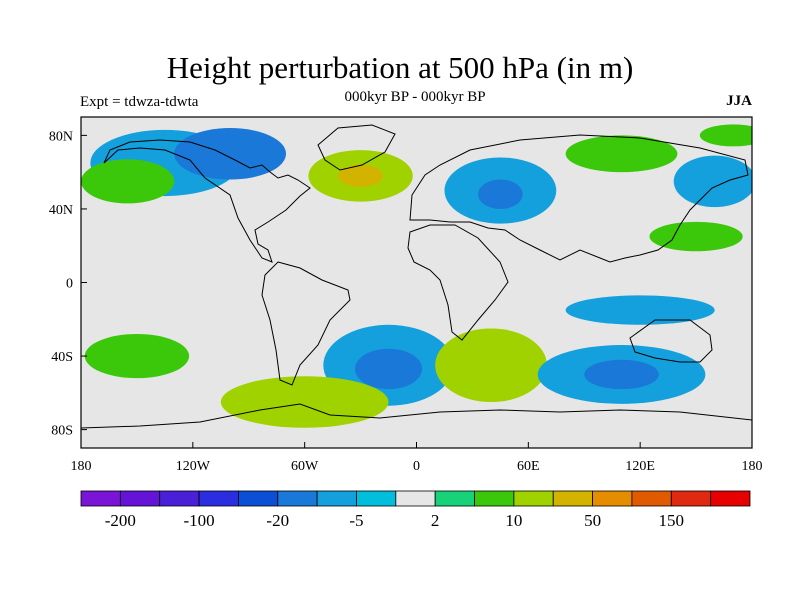 The height and width of the screenshot is (600, 800). Describe the element at coordinates (139, 102) in the screenshot. I see `experiment-label: Expt = tdwza-tdwta` at that location.